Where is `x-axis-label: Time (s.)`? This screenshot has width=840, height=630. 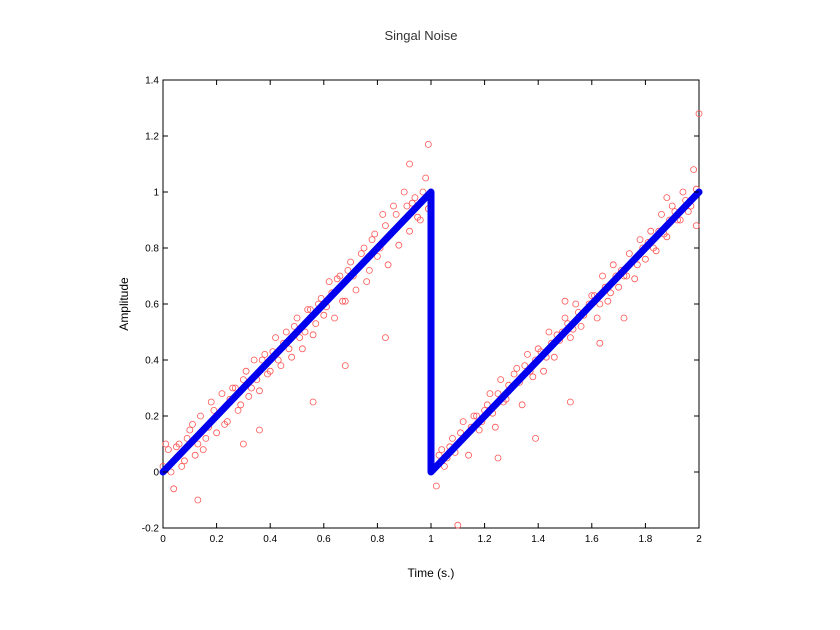
x-axis-label: Time (s.) is located at coordinates (431, 573).